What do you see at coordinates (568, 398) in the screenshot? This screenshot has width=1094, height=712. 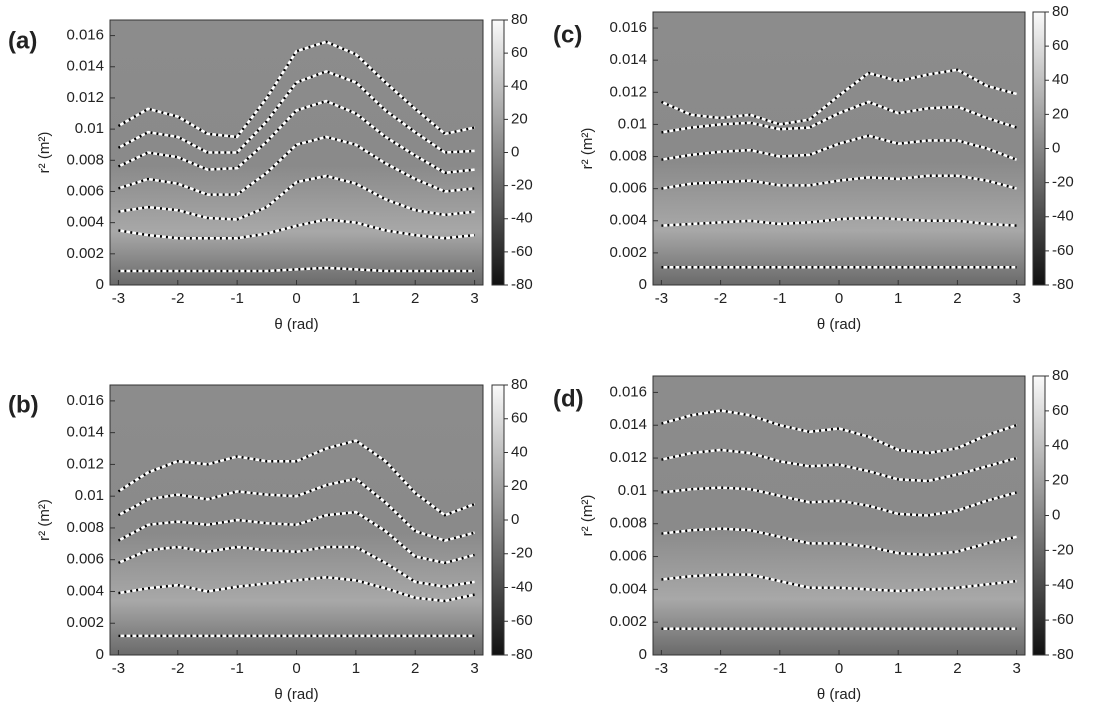 I see `panel-label: (d)` at bounding box center [568, 398].